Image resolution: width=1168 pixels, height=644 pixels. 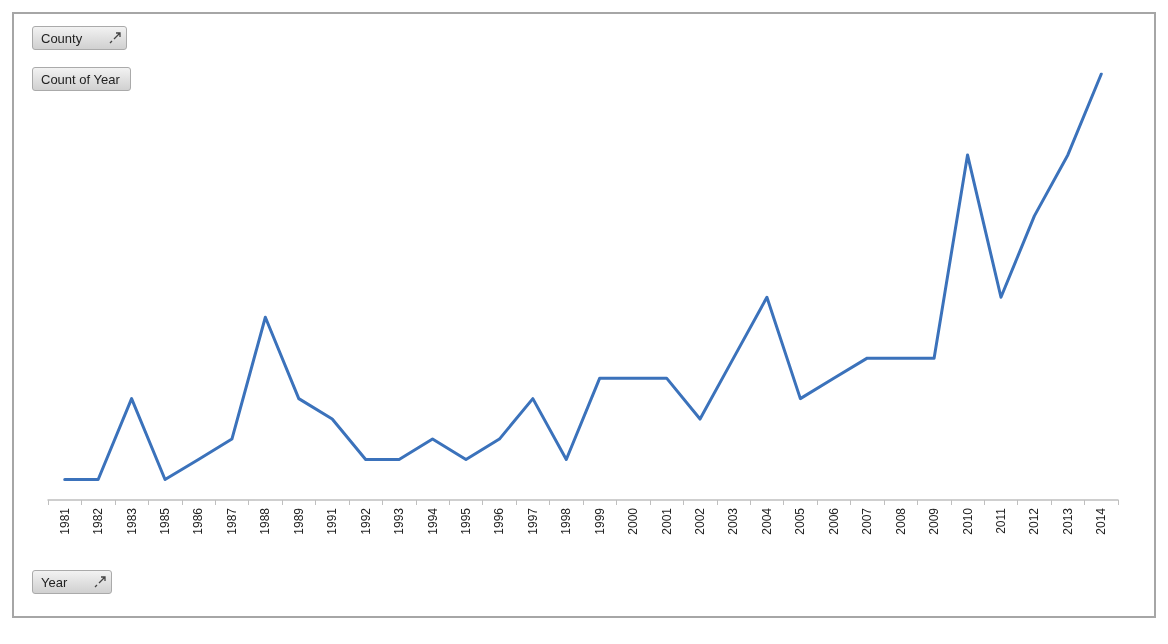 I want to click on x-tick-label: 2013, so click(x=1067, y=521).